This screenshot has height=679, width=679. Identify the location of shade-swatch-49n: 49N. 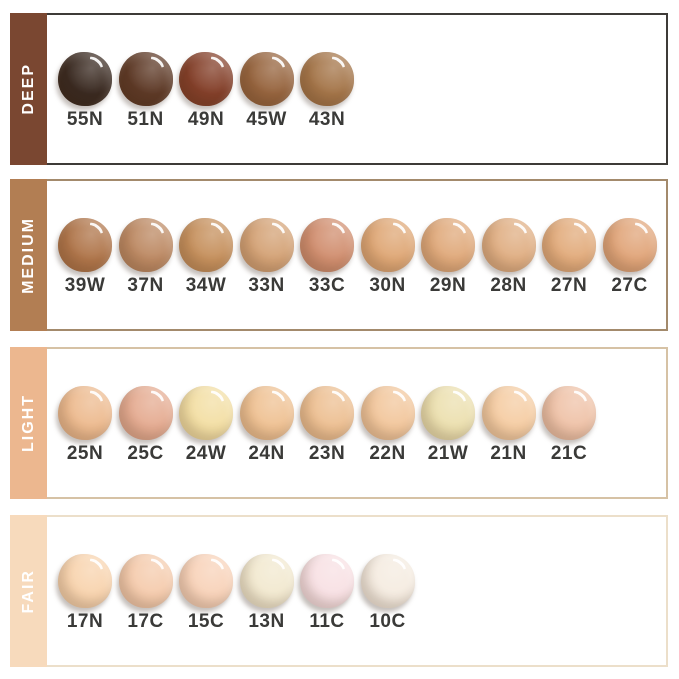
(206, 96).